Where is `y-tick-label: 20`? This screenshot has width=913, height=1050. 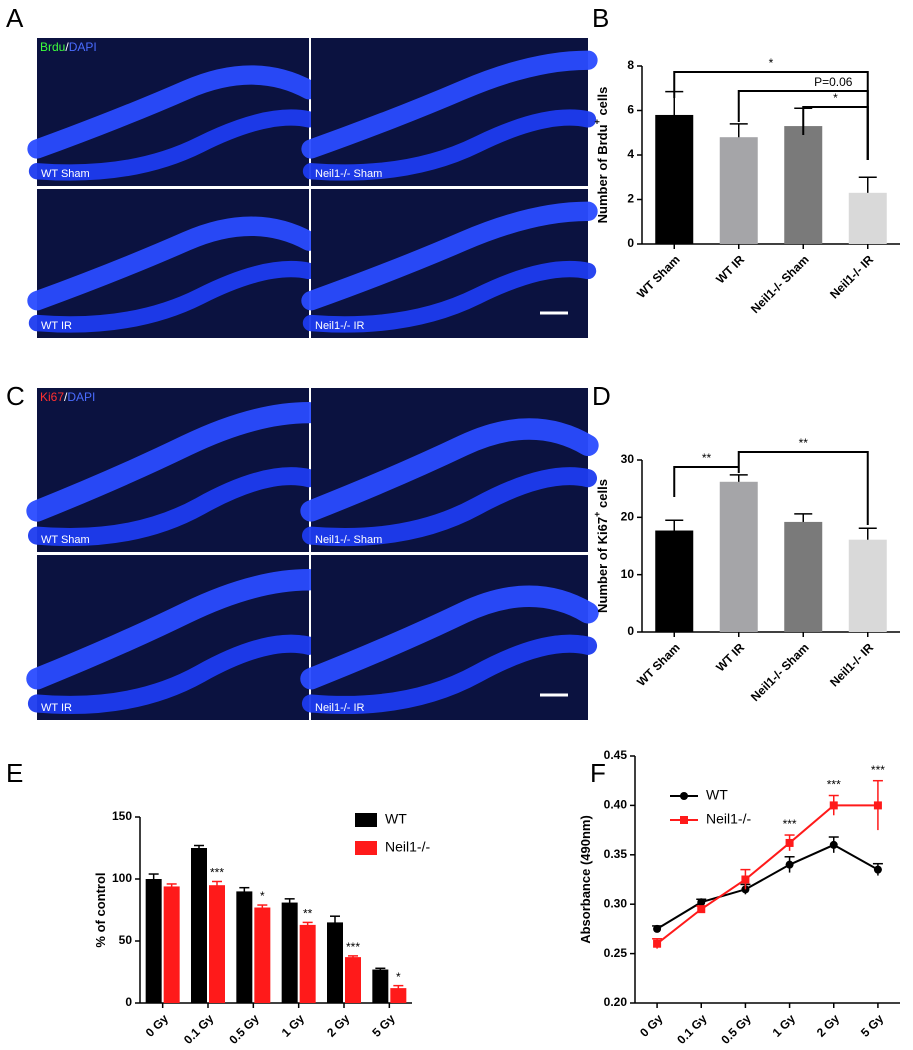 y-tick-label: 20 is located at coordinates (628, 517).